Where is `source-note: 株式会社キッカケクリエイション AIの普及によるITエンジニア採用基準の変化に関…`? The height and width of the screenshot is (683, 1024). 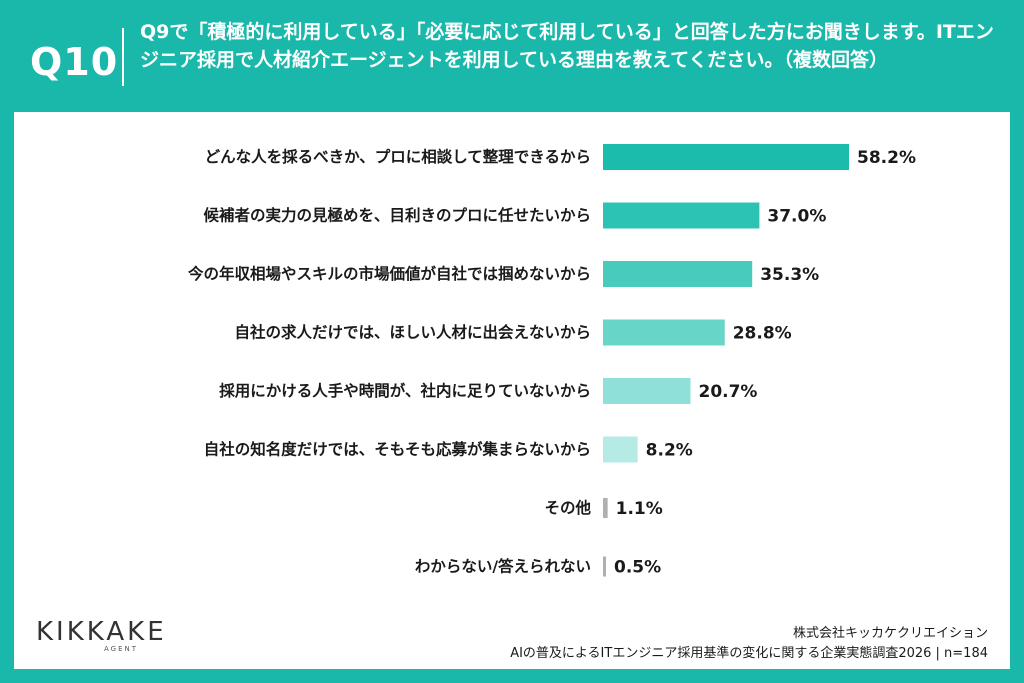 source-note: 株式会社キッカケクリエイション AIの普及によるITエンジニア採用基準の変化に関… is located at coordinates (749, 644).